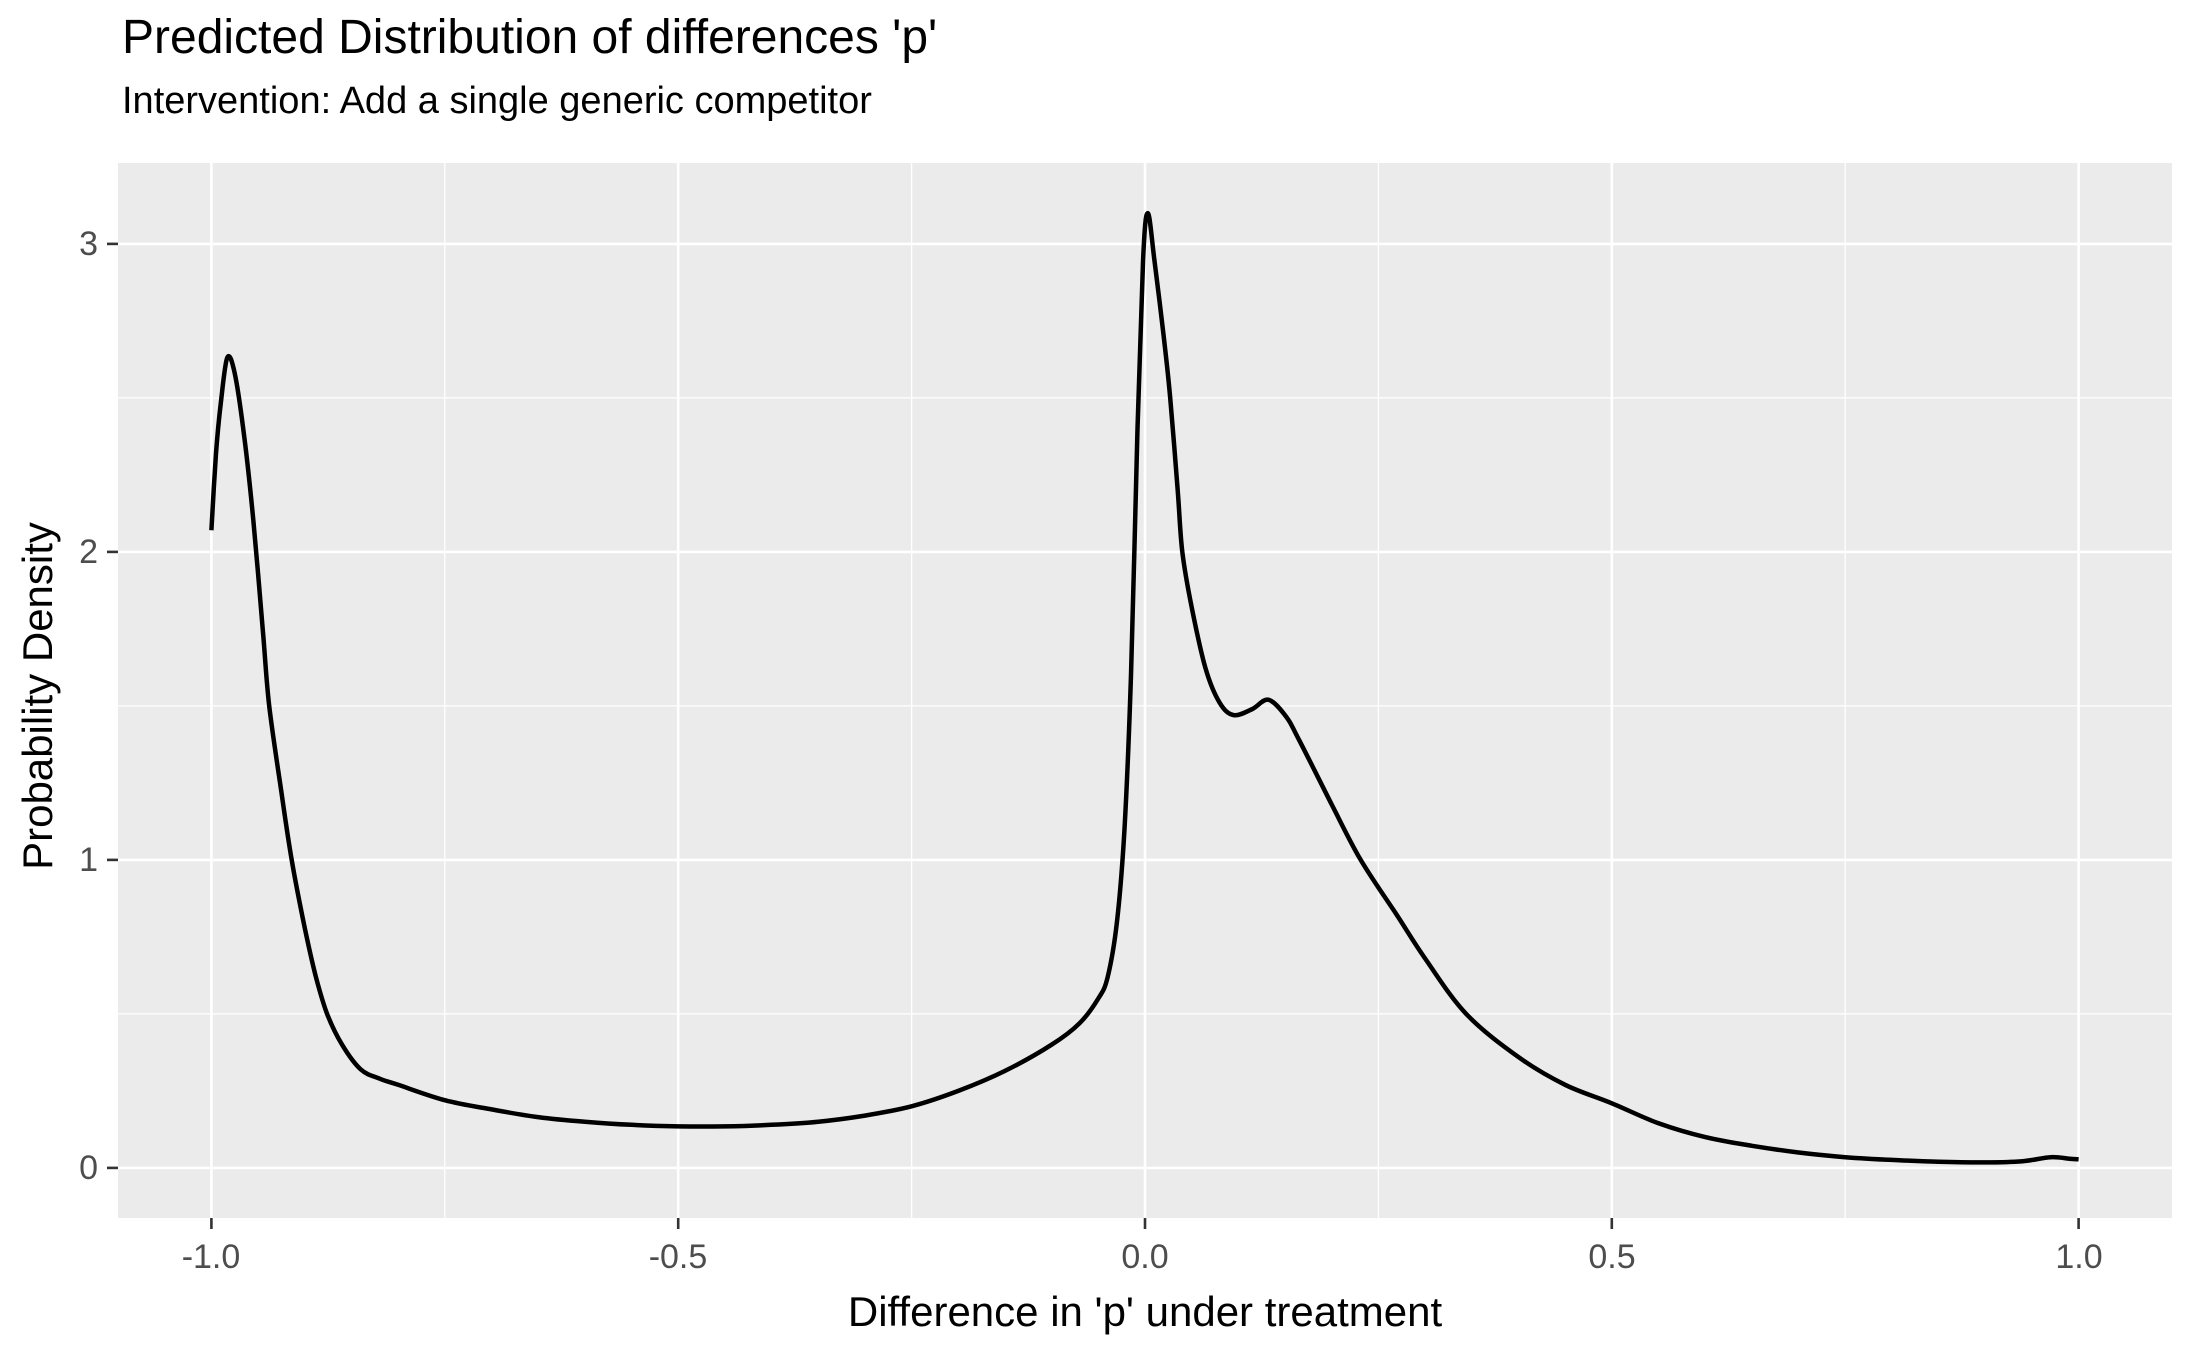  What do you see at coordinates (88, 552) in the screenshot?
I see `y-tick-label: 2` at bounding box center [88, 552].